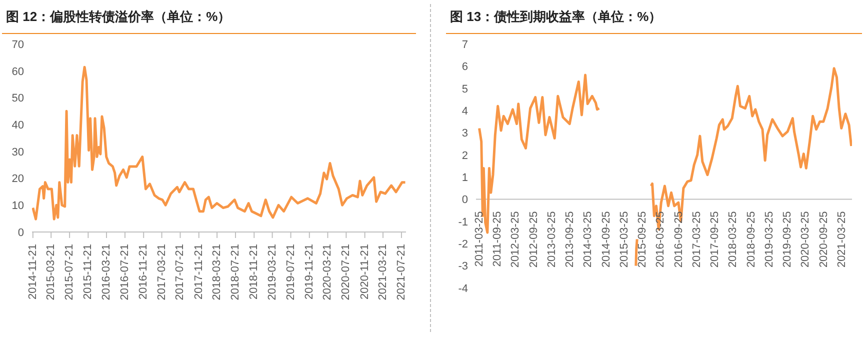  What do you see at coordinates (552, 239) in the screenshot?
I see `x-tick-label: 2013-03-25` at bounding box center [552, 239].